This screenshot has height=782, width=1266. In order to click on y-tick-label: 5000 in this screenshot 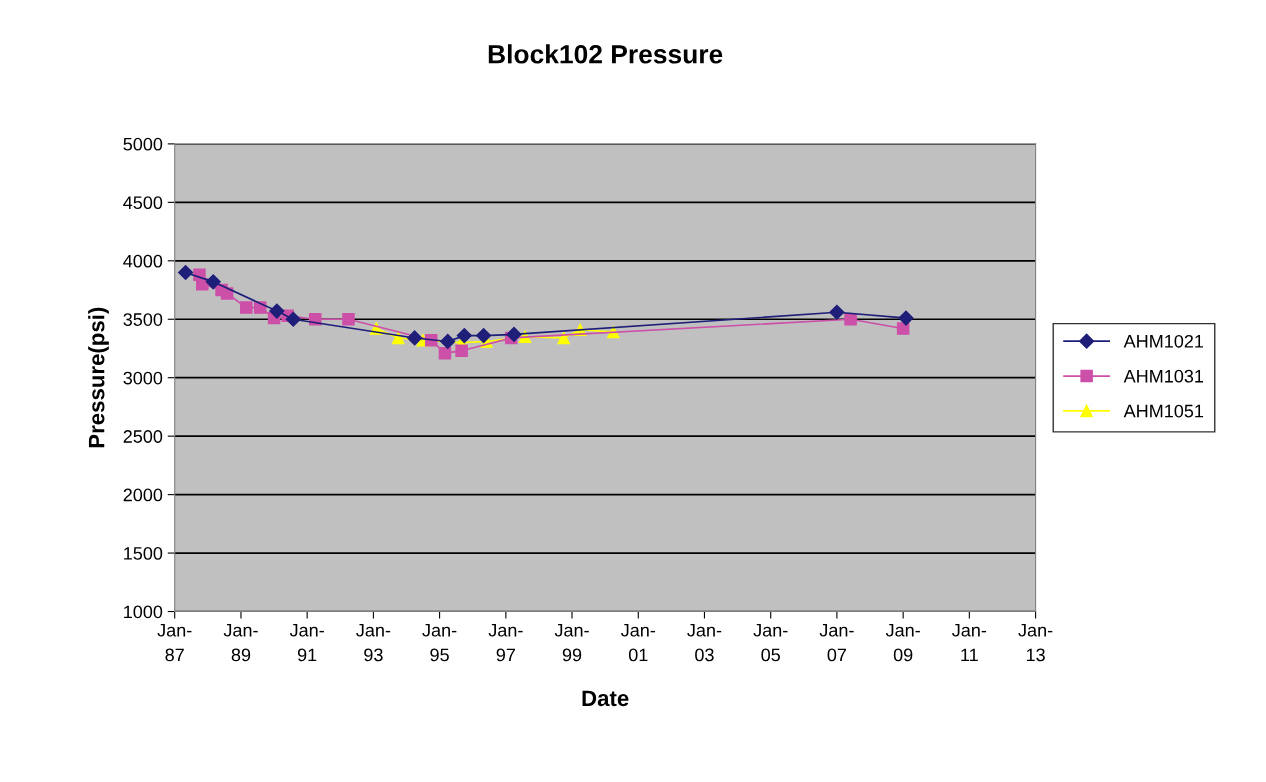, I will do `click(143, 144)`.